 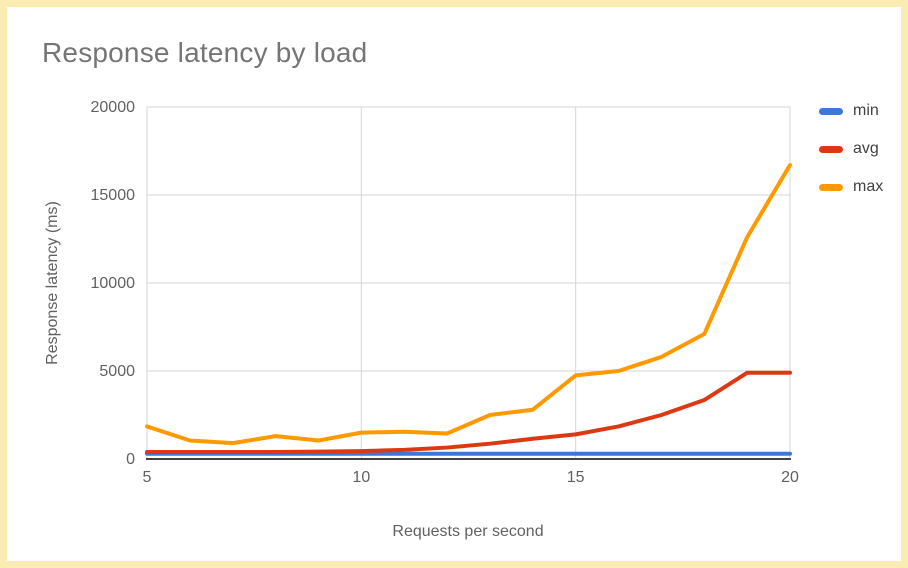 What do you see at coordinates (147, 477) in the screenshot?
I see `x-tick-label: 5` at bounding box center [147, 477].